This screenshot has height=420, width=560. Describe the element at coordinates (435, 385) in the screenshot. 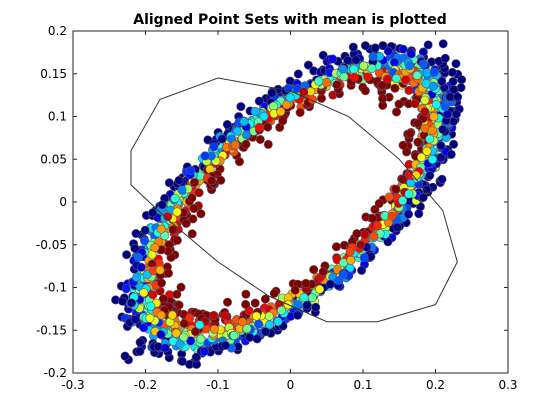

I see `x-tick-label: 0.2` at that location.